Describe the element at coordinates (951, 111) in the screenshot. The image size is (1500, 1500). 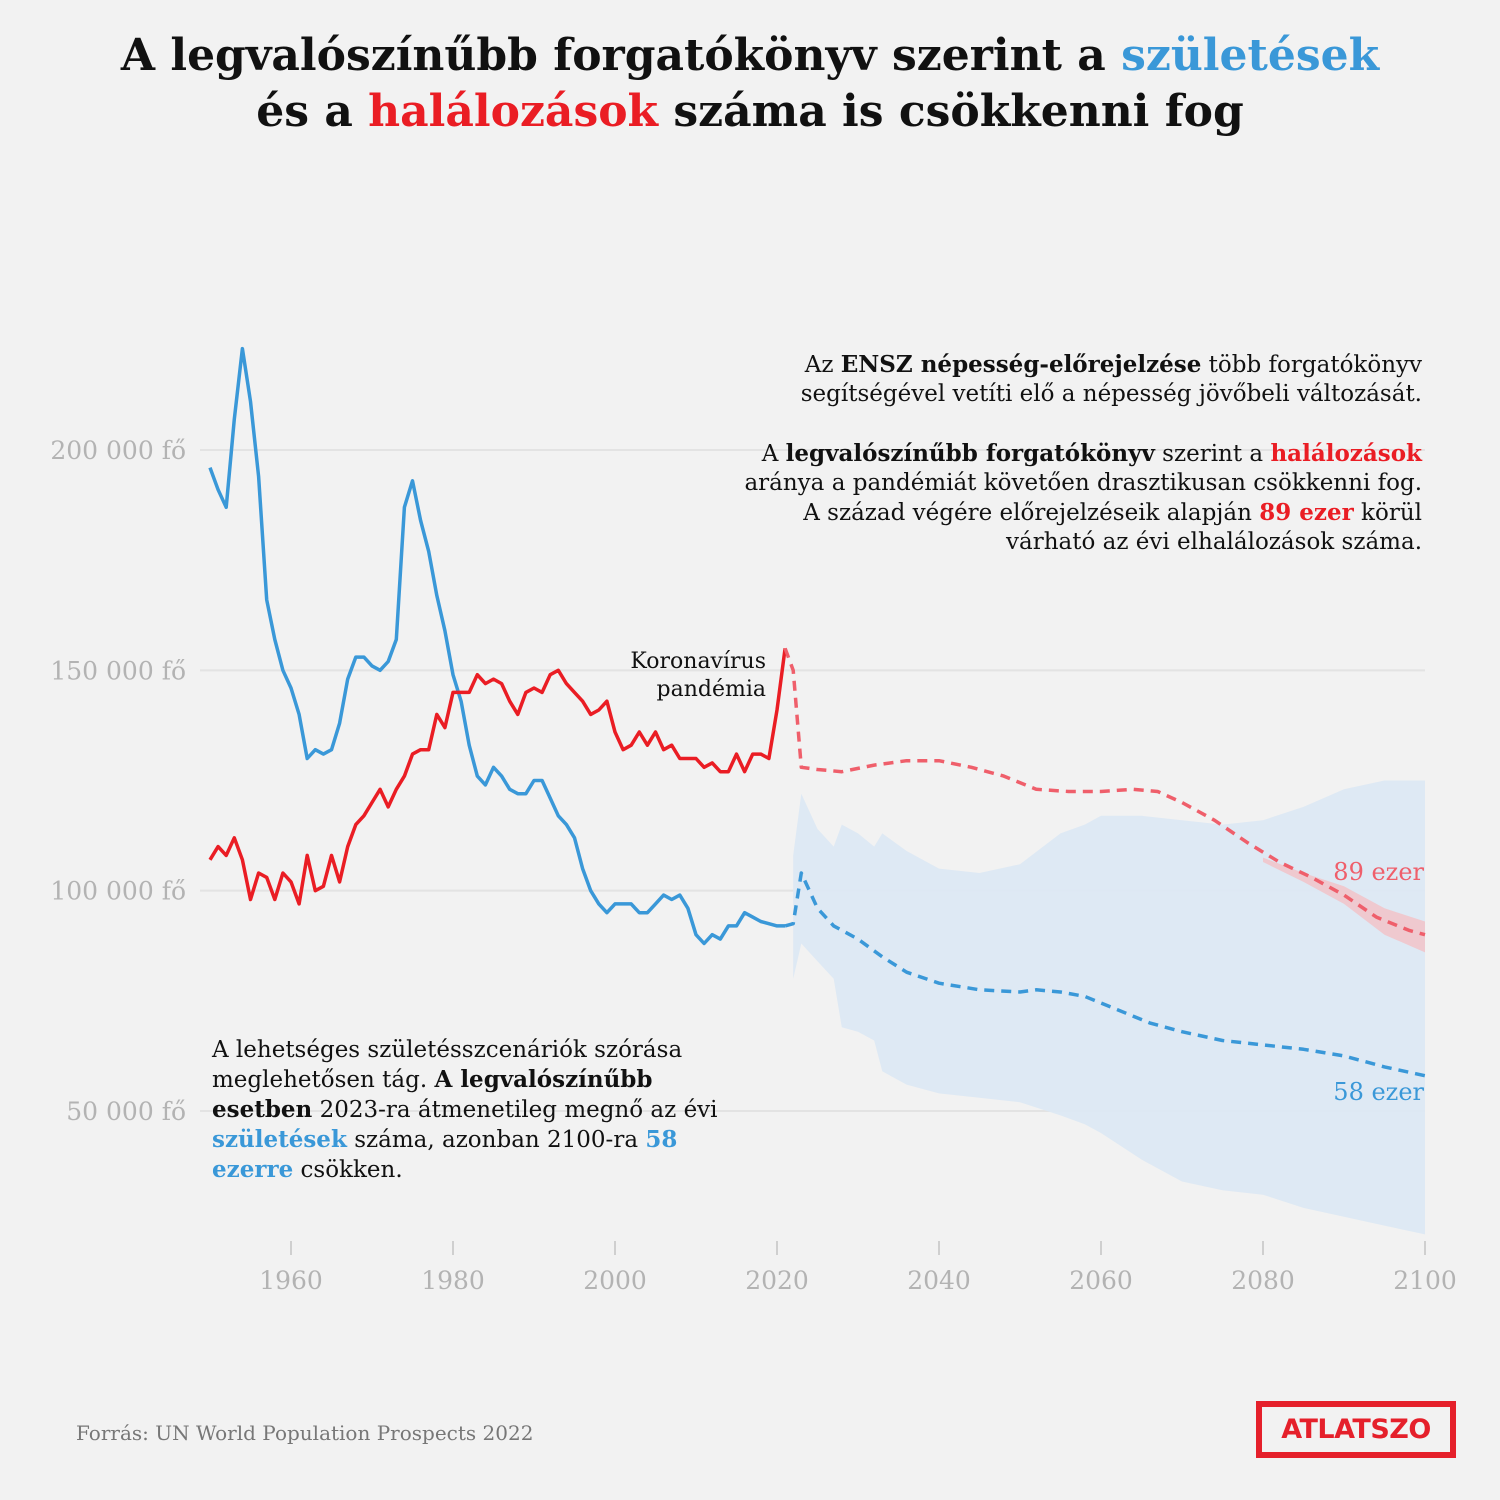
I see `title-line2-end: száma is csökkenni fog` at that location.